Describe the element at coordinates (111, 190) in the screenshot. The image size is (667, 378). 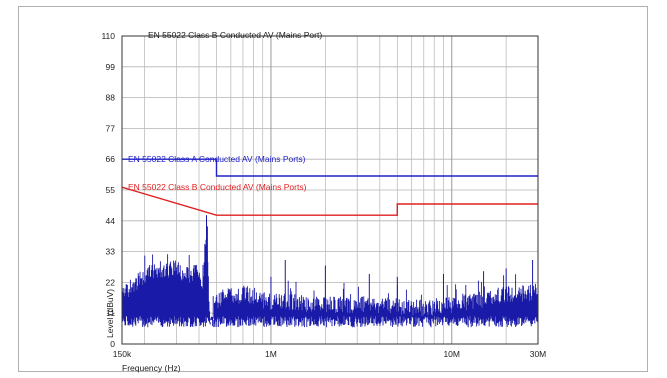
I see `y-tick-label-5: 55` at that location.